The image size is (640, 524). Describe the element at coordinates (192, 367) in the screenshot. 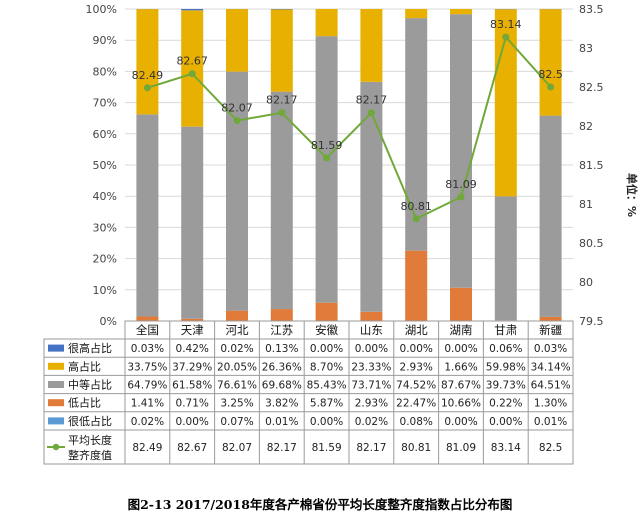

I see `table-cell-value: 37.29%` at that location.